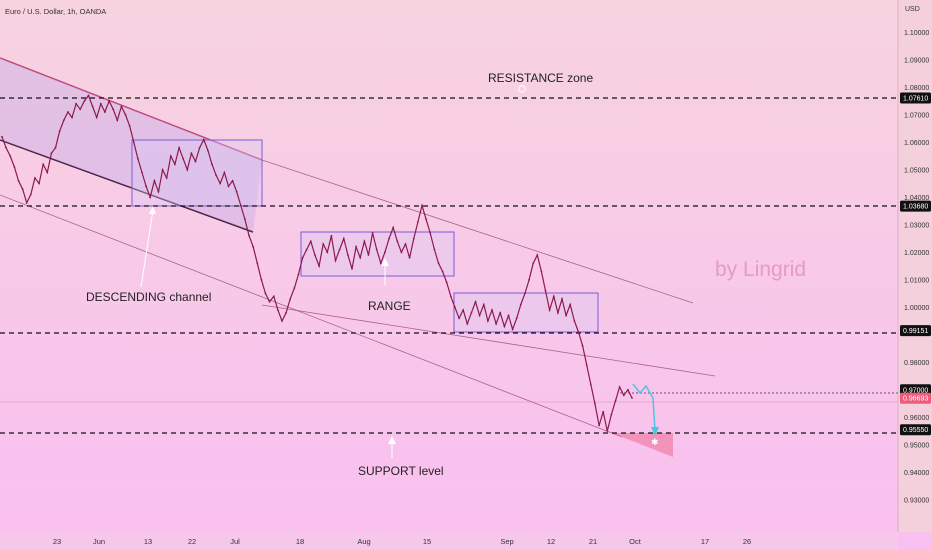  Describe the element at coordinates (916, 88) in the screenshot. I see `y-tick-label: 1.08000` at that location.